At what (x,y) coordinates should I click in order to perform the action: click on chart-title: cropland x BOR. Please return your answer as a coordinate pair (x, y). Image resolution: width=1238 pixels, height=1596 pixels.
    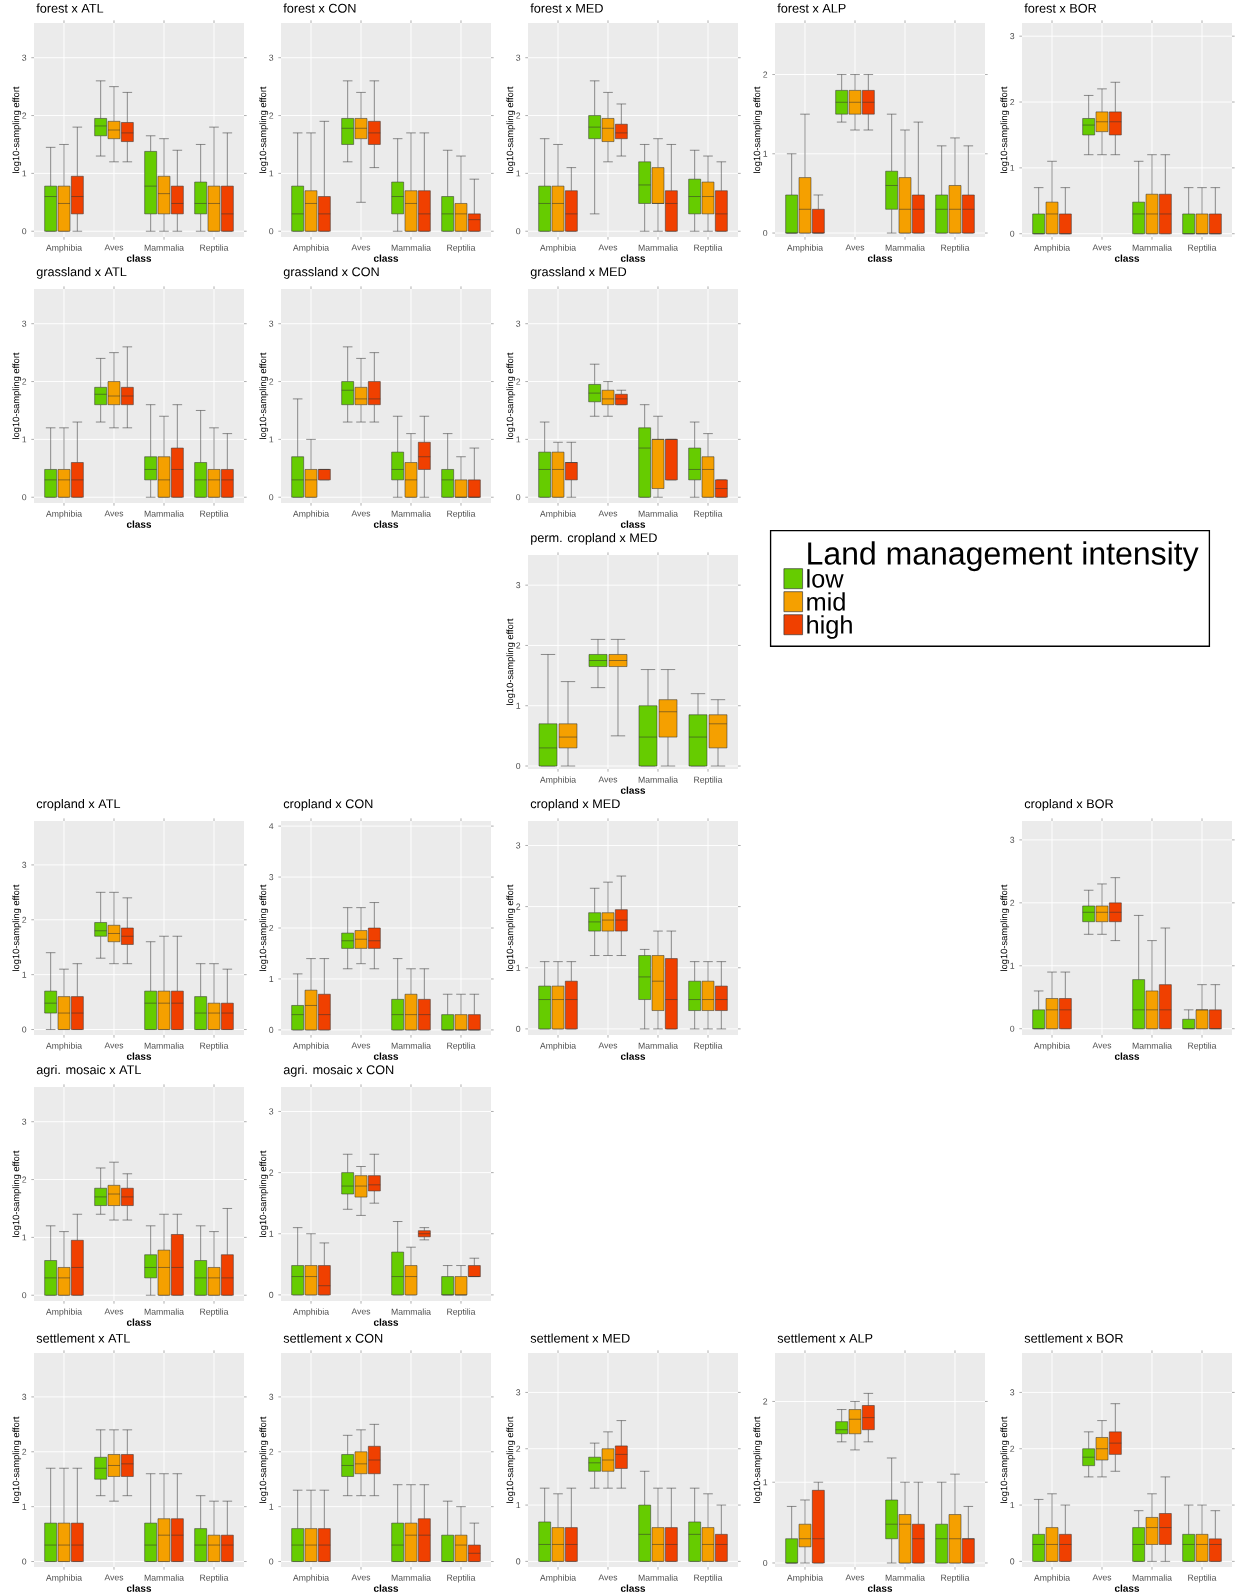
    Looking at the image, I should click on (1069, 804).